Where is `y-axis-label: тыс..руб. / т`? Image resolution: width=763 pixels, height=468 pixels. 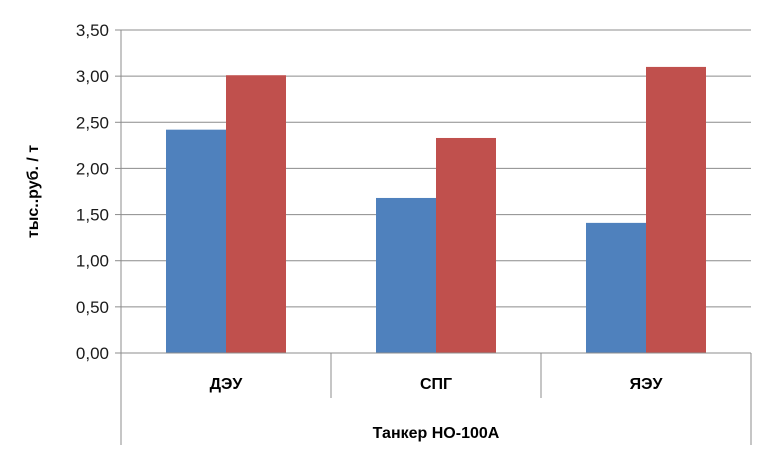 y-axis-label: тыс..руб. / т is located at coordinates (33, 191).